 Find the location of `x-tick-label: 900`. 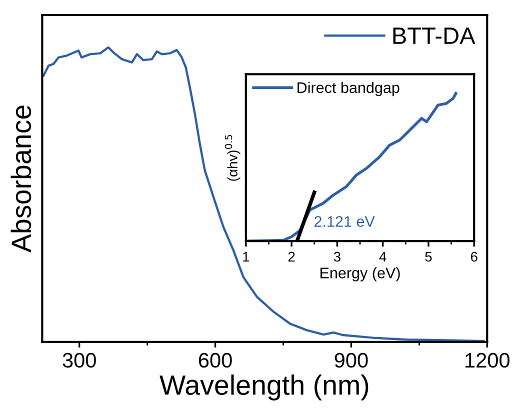

x-tick-label: 900 is located at coordinates (351, 360).